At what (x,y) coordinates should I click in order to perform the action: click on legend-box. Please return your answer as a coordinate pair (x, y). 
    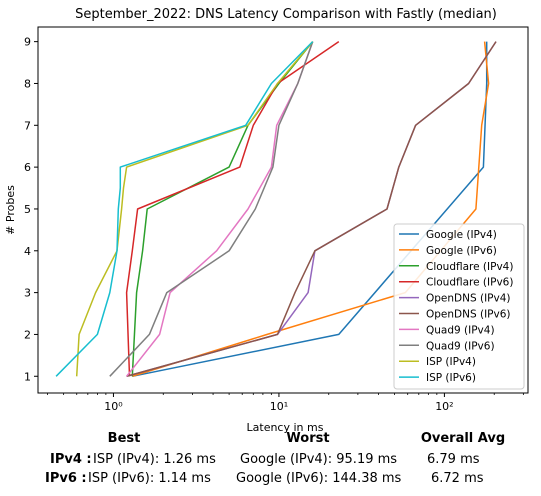
    Looking at the image, I should click on (459, 306).